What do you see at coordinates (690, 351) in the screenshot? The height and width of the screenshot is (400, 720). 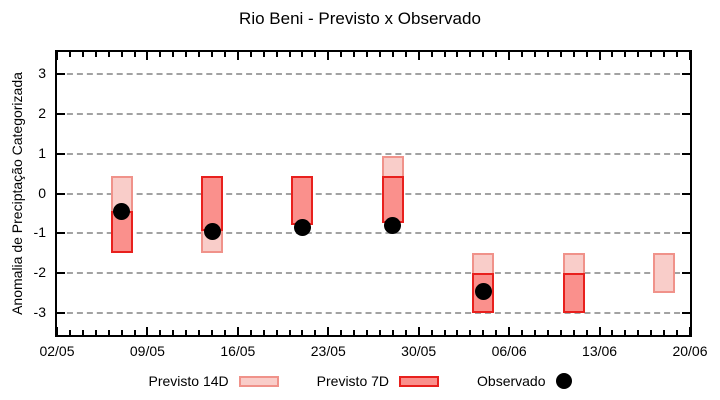 I see `x-tick-label: 20/06` at bounding box center [690, 351].